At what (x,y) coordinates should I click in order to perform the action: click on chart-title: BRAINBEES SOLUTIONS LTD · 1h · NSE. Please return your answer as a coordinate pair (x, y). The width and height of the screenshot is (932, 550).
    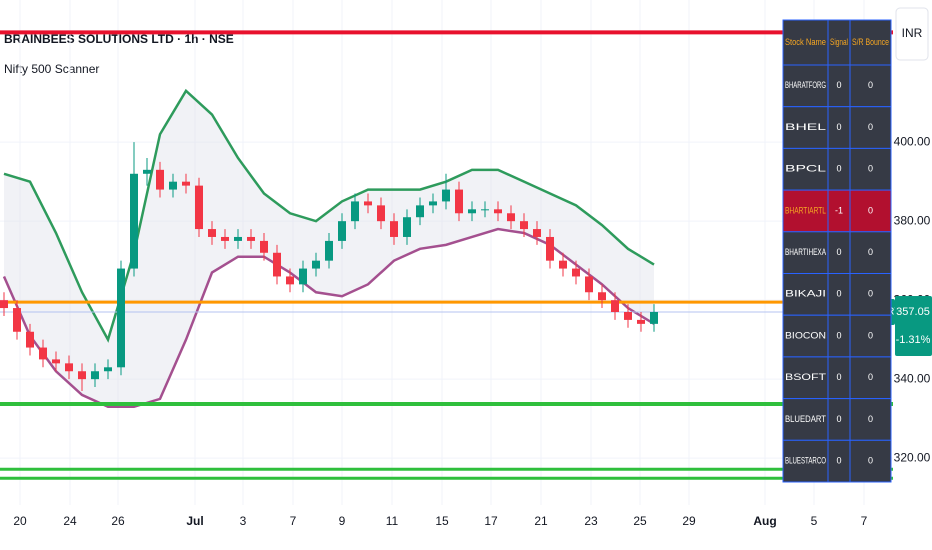
    Looking at the image, I should click on (119, 39).